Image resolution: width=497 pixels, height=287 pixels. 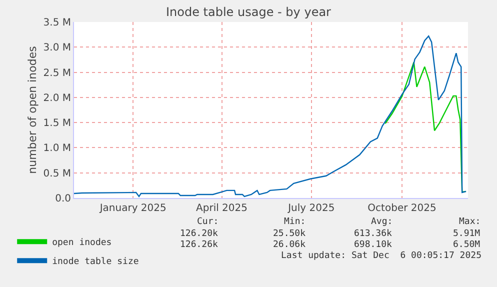 What do you see at coordinates (467, 234) in the screenshot?
I see `text: 5.91M` at bounding box center [467, 234].